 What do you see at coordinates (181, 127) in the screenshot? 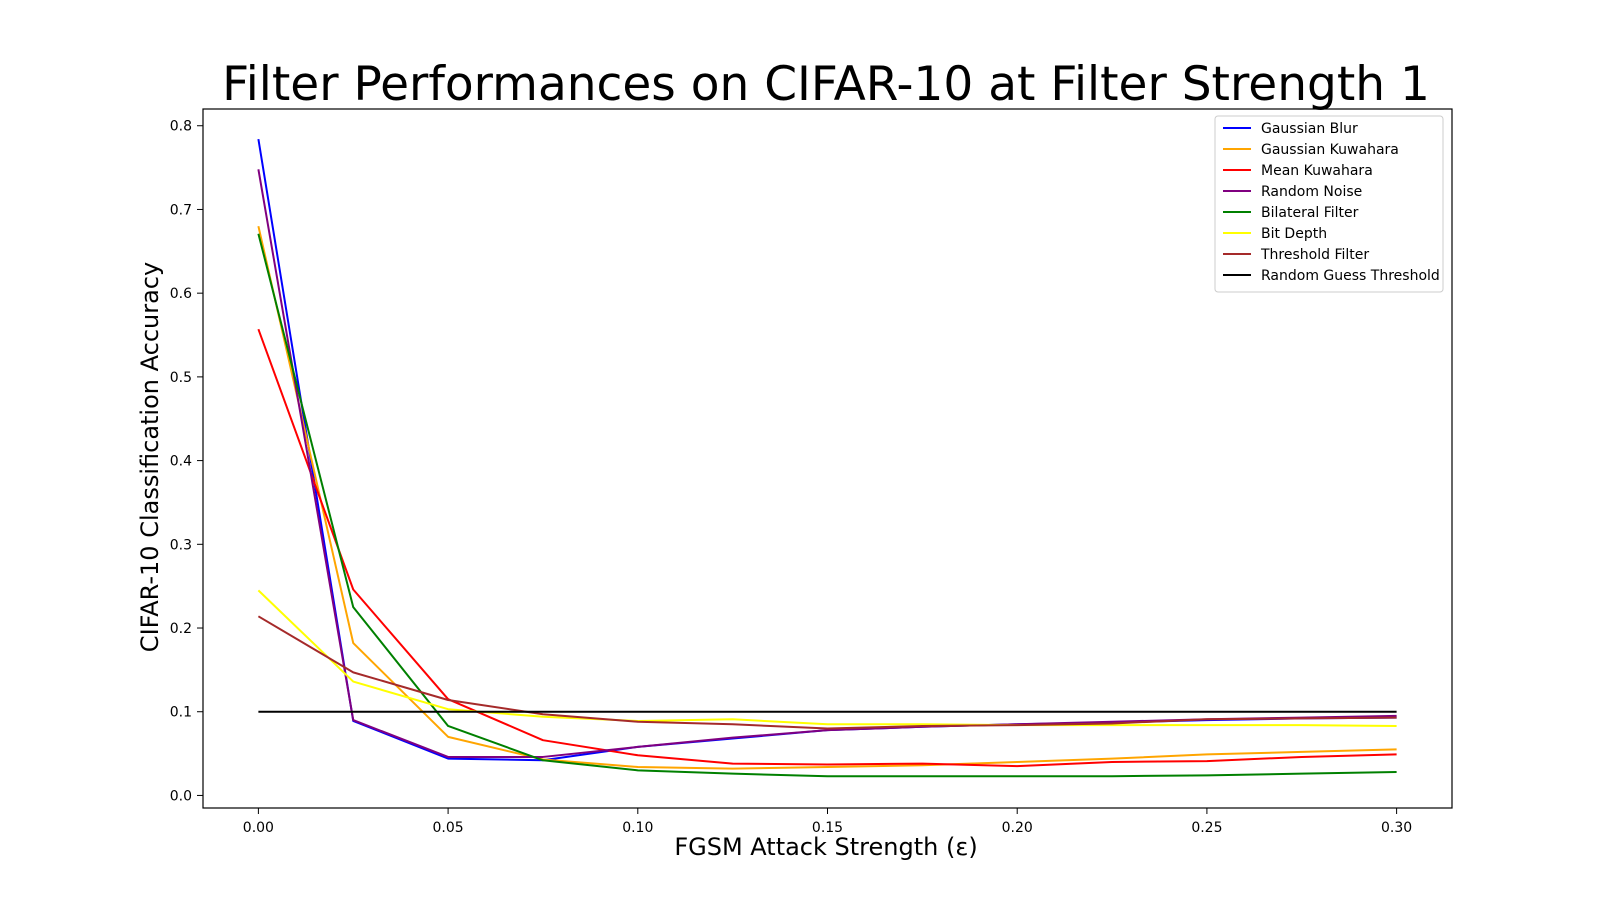
I see `y-tick-label: 0.8` at bounding box center [181, 127].